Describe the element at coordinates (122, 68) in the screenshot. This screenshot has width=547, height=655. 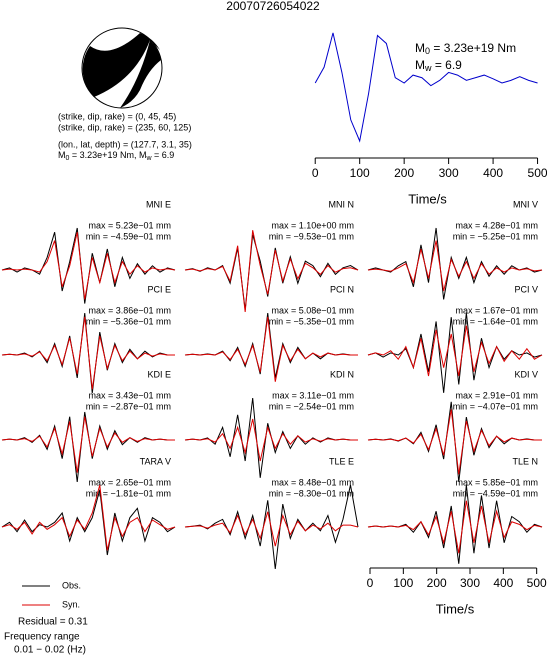
I see `beach-ball` at that location.